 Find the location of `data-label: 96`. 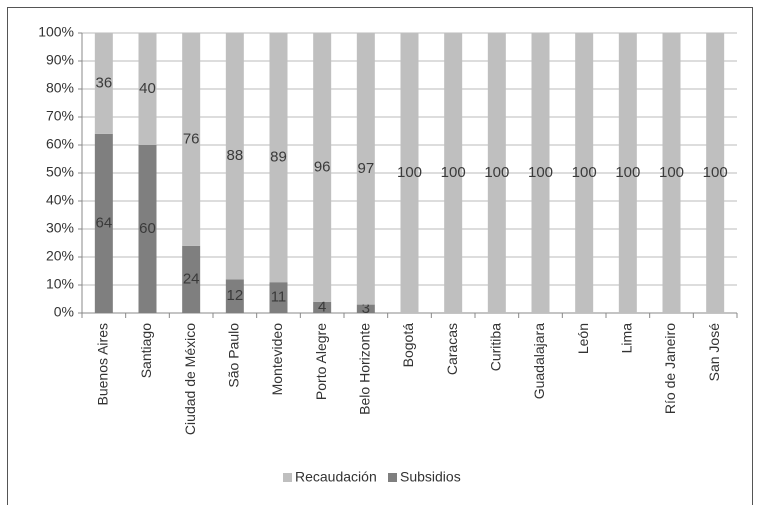

data-label: 96 is located at coordinates (322, 166).